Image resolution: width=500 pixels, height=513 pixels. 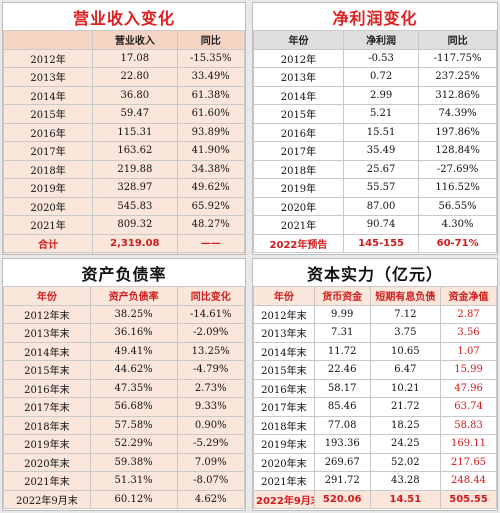 What do you see at coordinates (375, 243) in the screenshot?
I see `table-footer-row: 2022年预告 145-155 60-71%` at bounding box center [375, 243].